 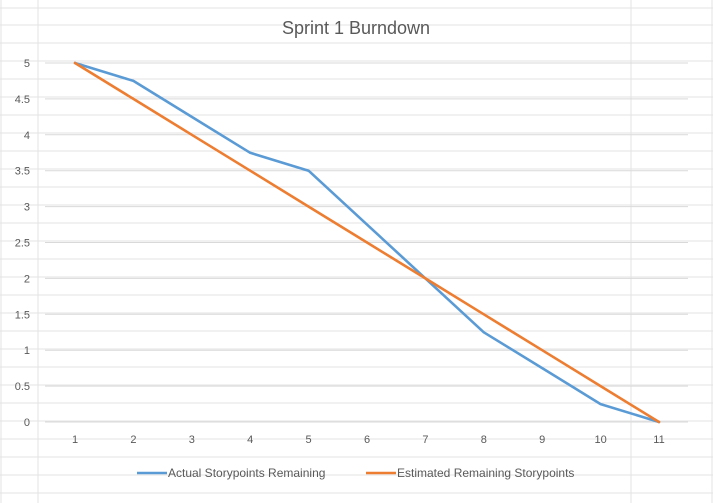 What do you see at coordinates (75, 440) in the screenshot?
I see `x-tick-label: 1` at bounding box center [75, 440].